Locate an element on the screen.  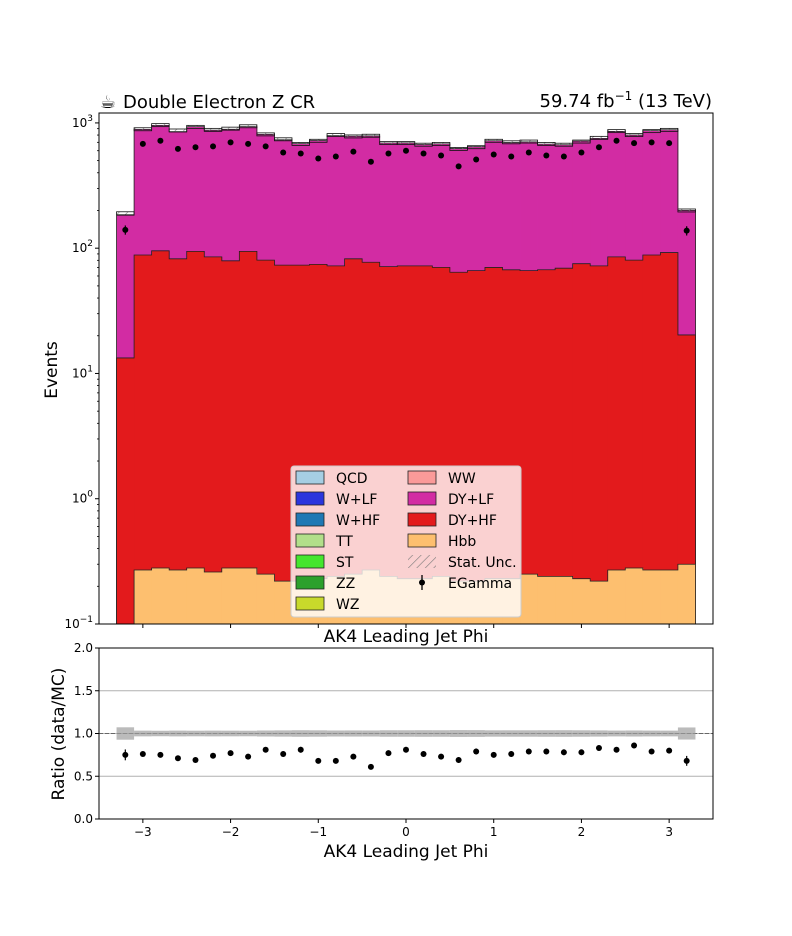
legend-label-dy-hf: DY+HF is located at coordinates (472, 521).